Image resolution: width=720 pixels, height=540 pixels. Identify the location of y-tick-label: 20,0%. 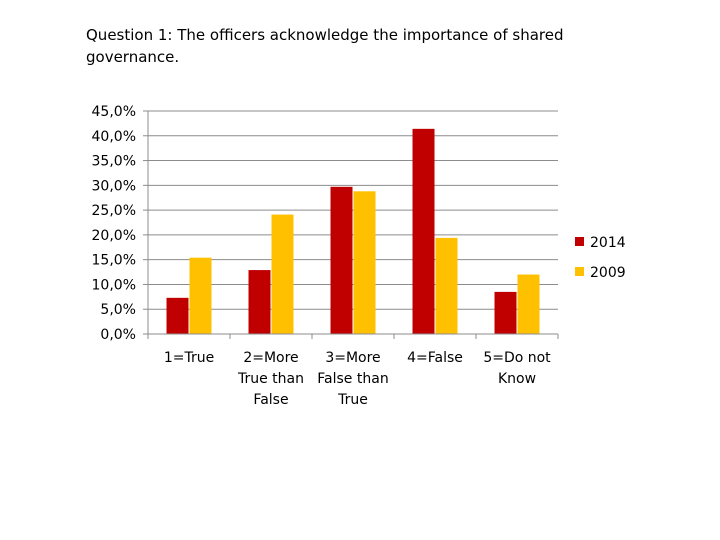
(114, 236).